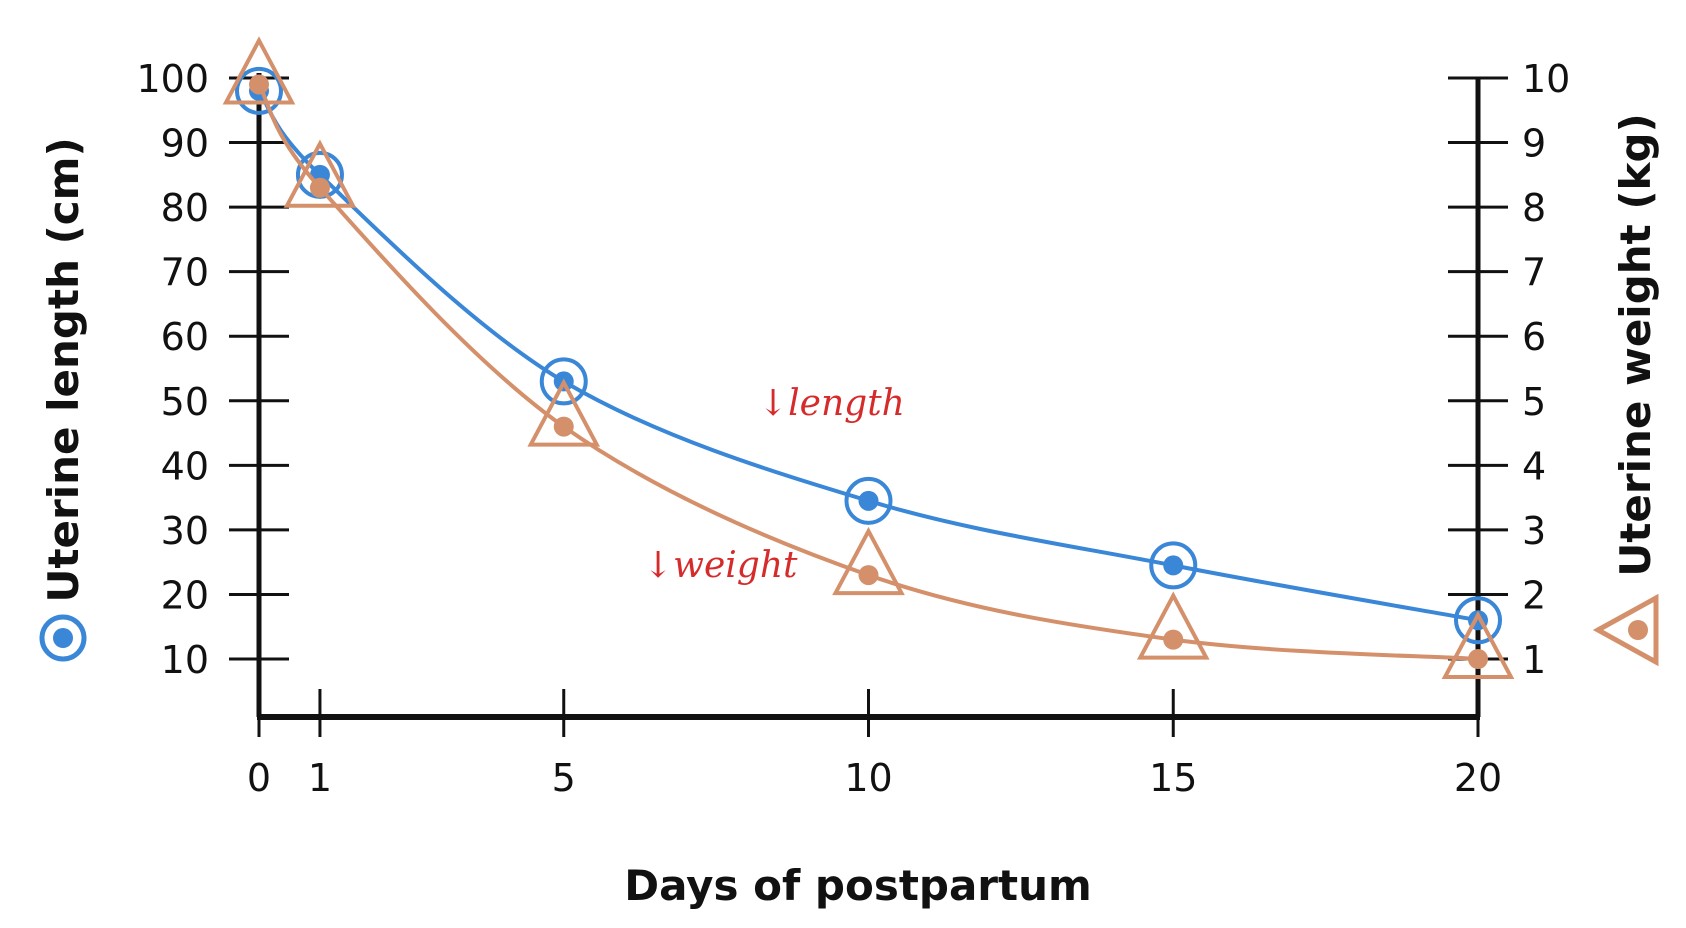 The width and height of the screenshot is (1686, 928). What do you see at coordinates (185, 595) in the screenshot?
I see `left-tick-label: 20` at bounding box center [185, 595].